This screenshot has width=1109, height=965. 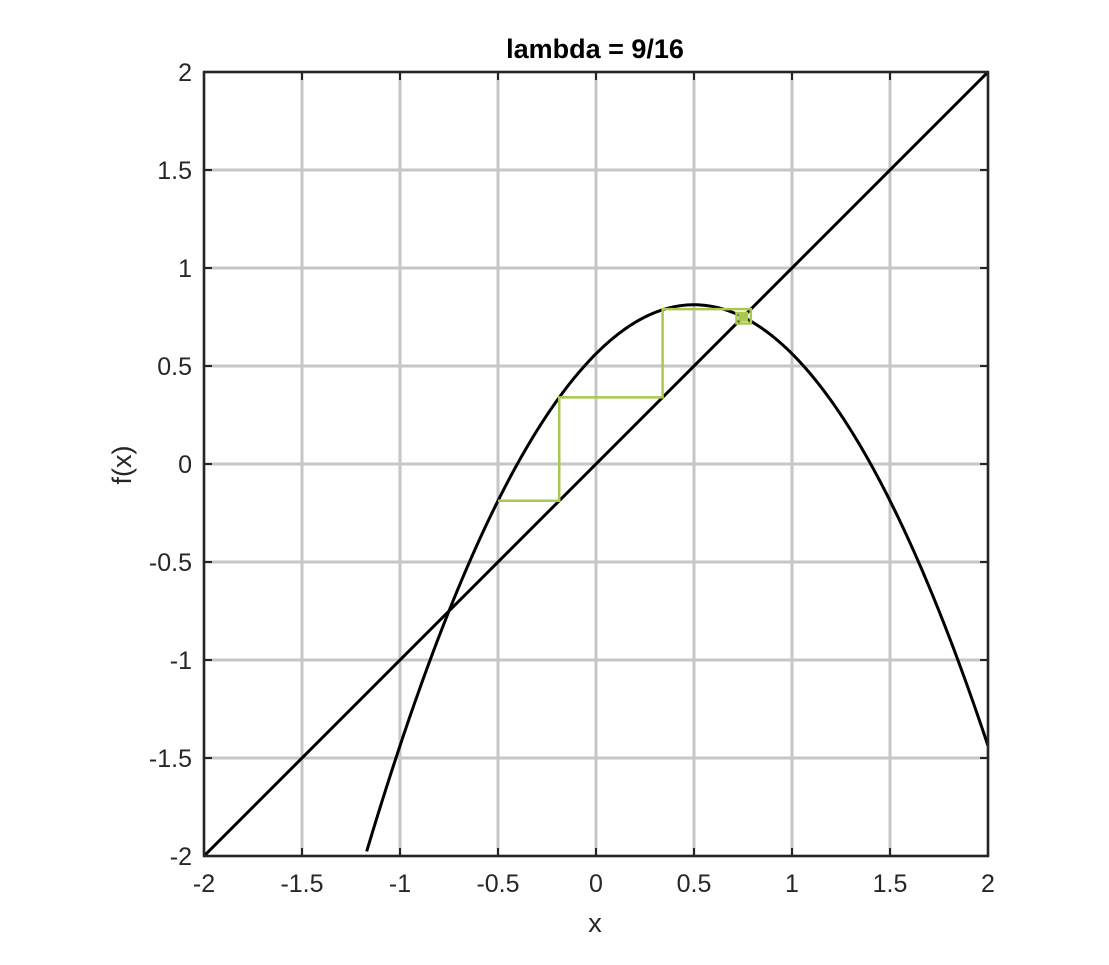 What do you see at coordinates (890, 884) in the screenshot?
I see `x-tick-label: 1.5` at bounding box center [890, 884].